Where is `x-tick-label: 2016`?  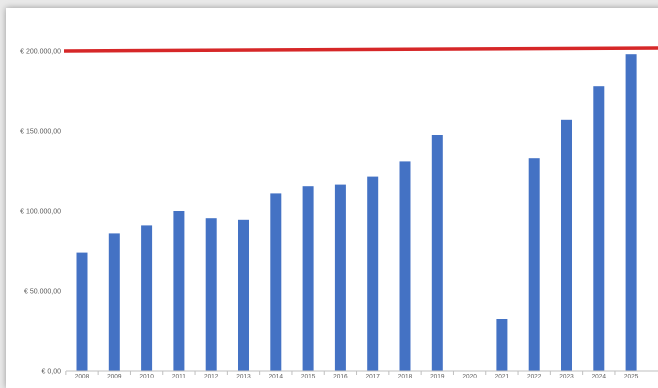
x-tick-label: 2016 is located at coordinates (340, 376).